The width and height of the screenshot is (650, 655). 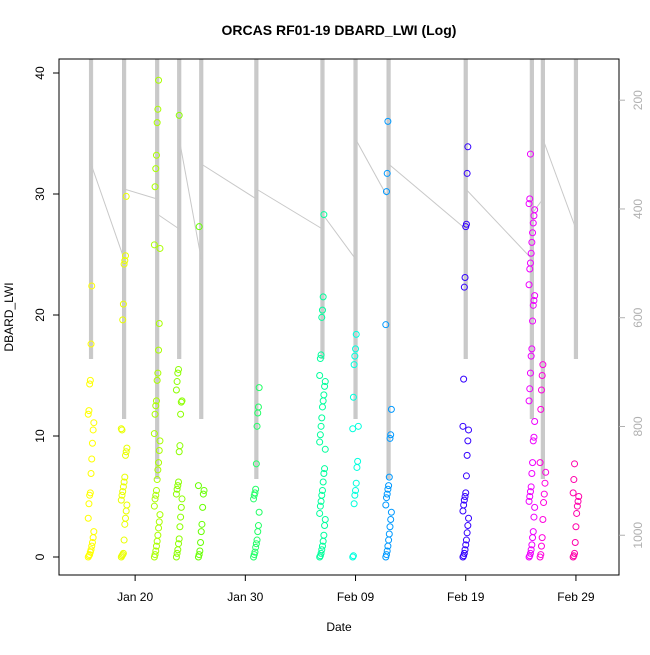 I want to click on x-axis-label: Date, so click(x=339, y=627).